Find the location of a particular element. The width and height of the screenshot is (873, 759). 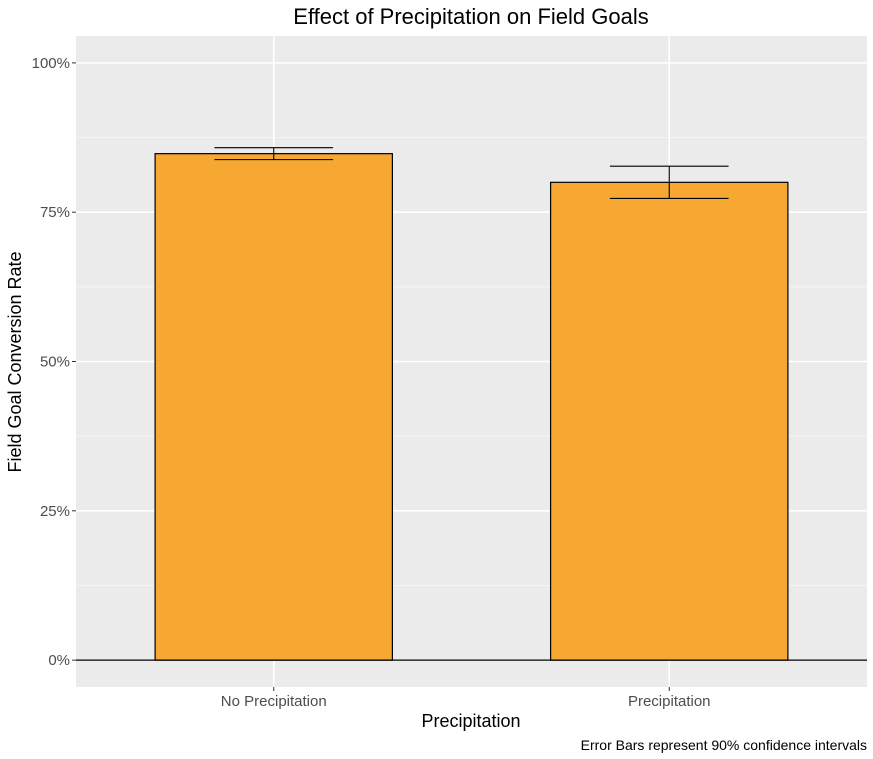

x-axis-label: Precipitation is located at coordinates (470, 721).